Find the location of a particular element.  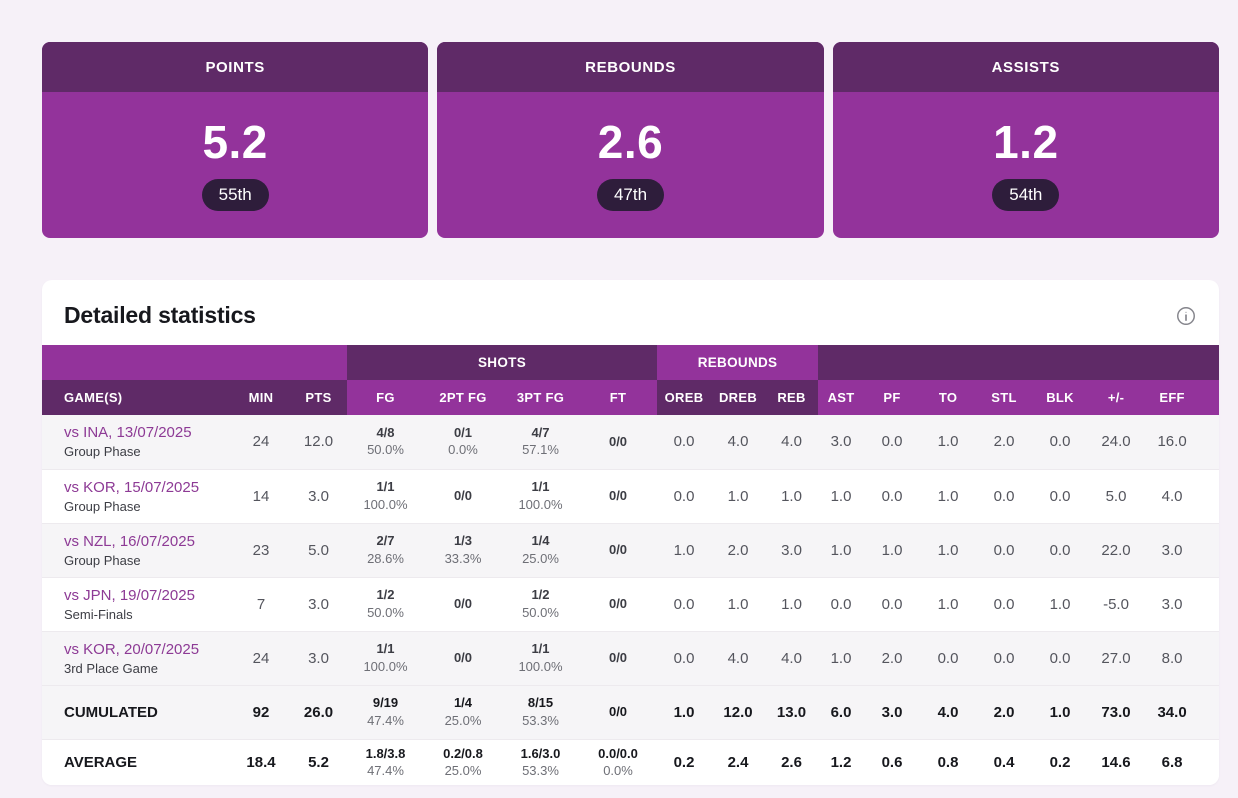

col-oreb: OREB is located at coordinates (684, 397).